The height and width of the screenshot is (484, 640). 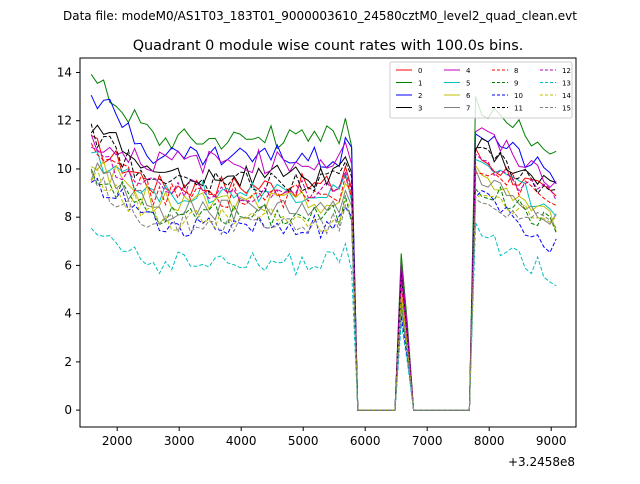 What do you see at coordinates (481, 90) in the screenshot?
I see `legend-box` at bounding box center [481, 90].